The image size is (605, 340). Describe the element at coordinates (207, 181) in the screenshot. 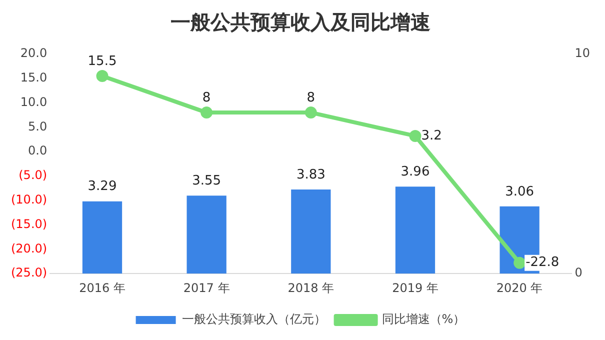

I see `data-label: 3.55` at that location.